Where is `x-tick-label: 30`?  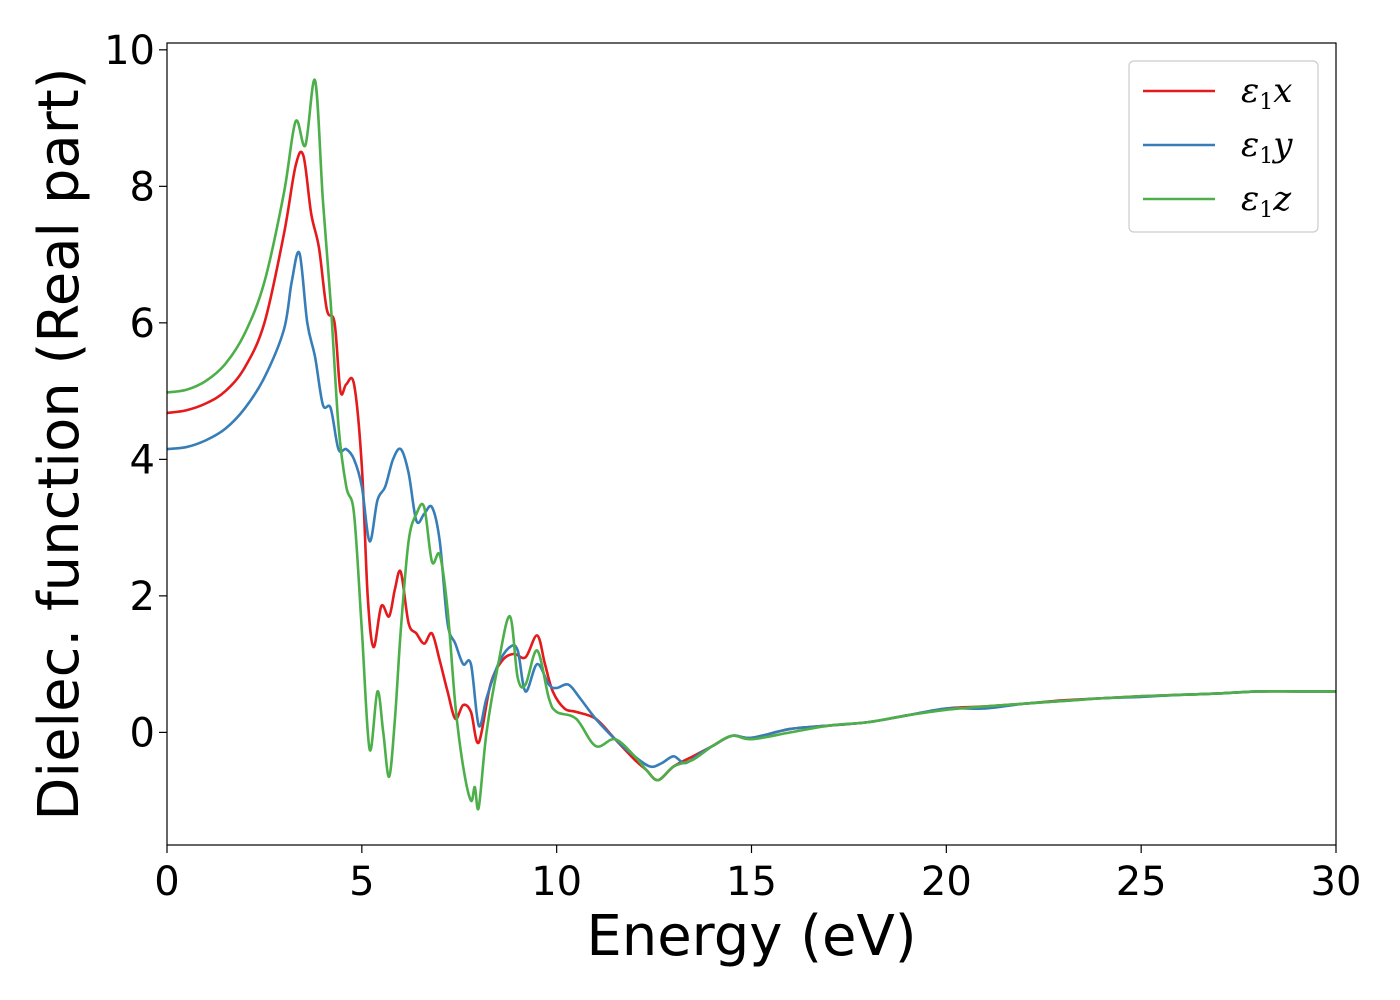
x-tick-label: 30 is located at coordinates (1336, 882).